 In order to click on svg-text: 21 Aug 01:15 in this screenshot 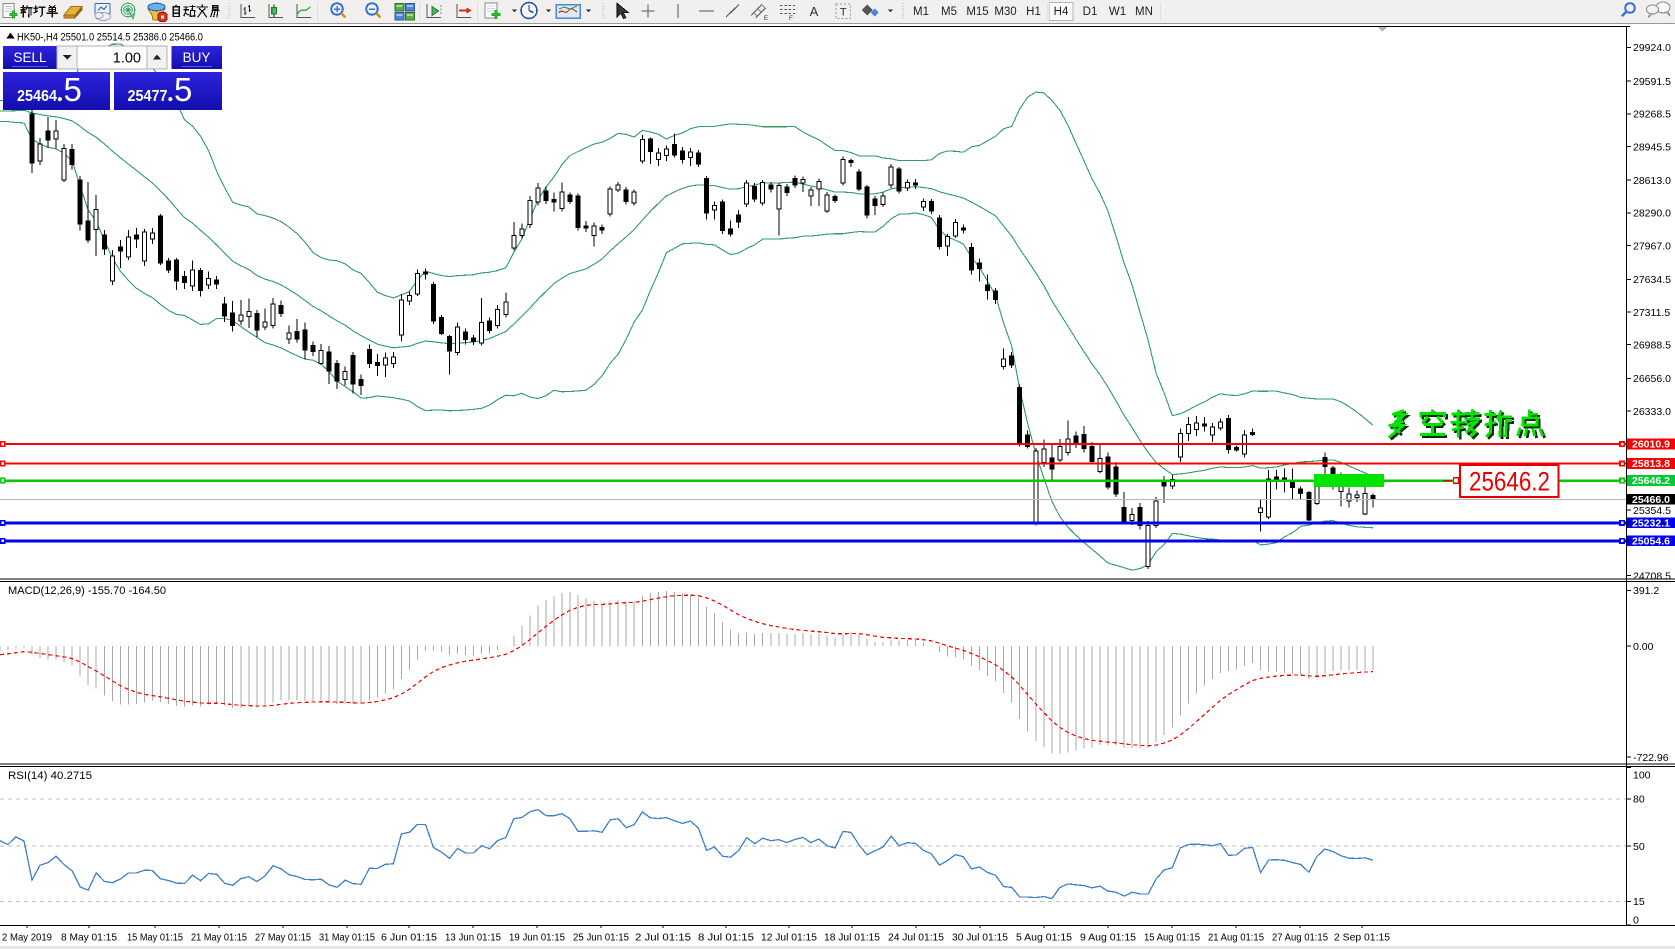, I will do `click(1236, 938)`.